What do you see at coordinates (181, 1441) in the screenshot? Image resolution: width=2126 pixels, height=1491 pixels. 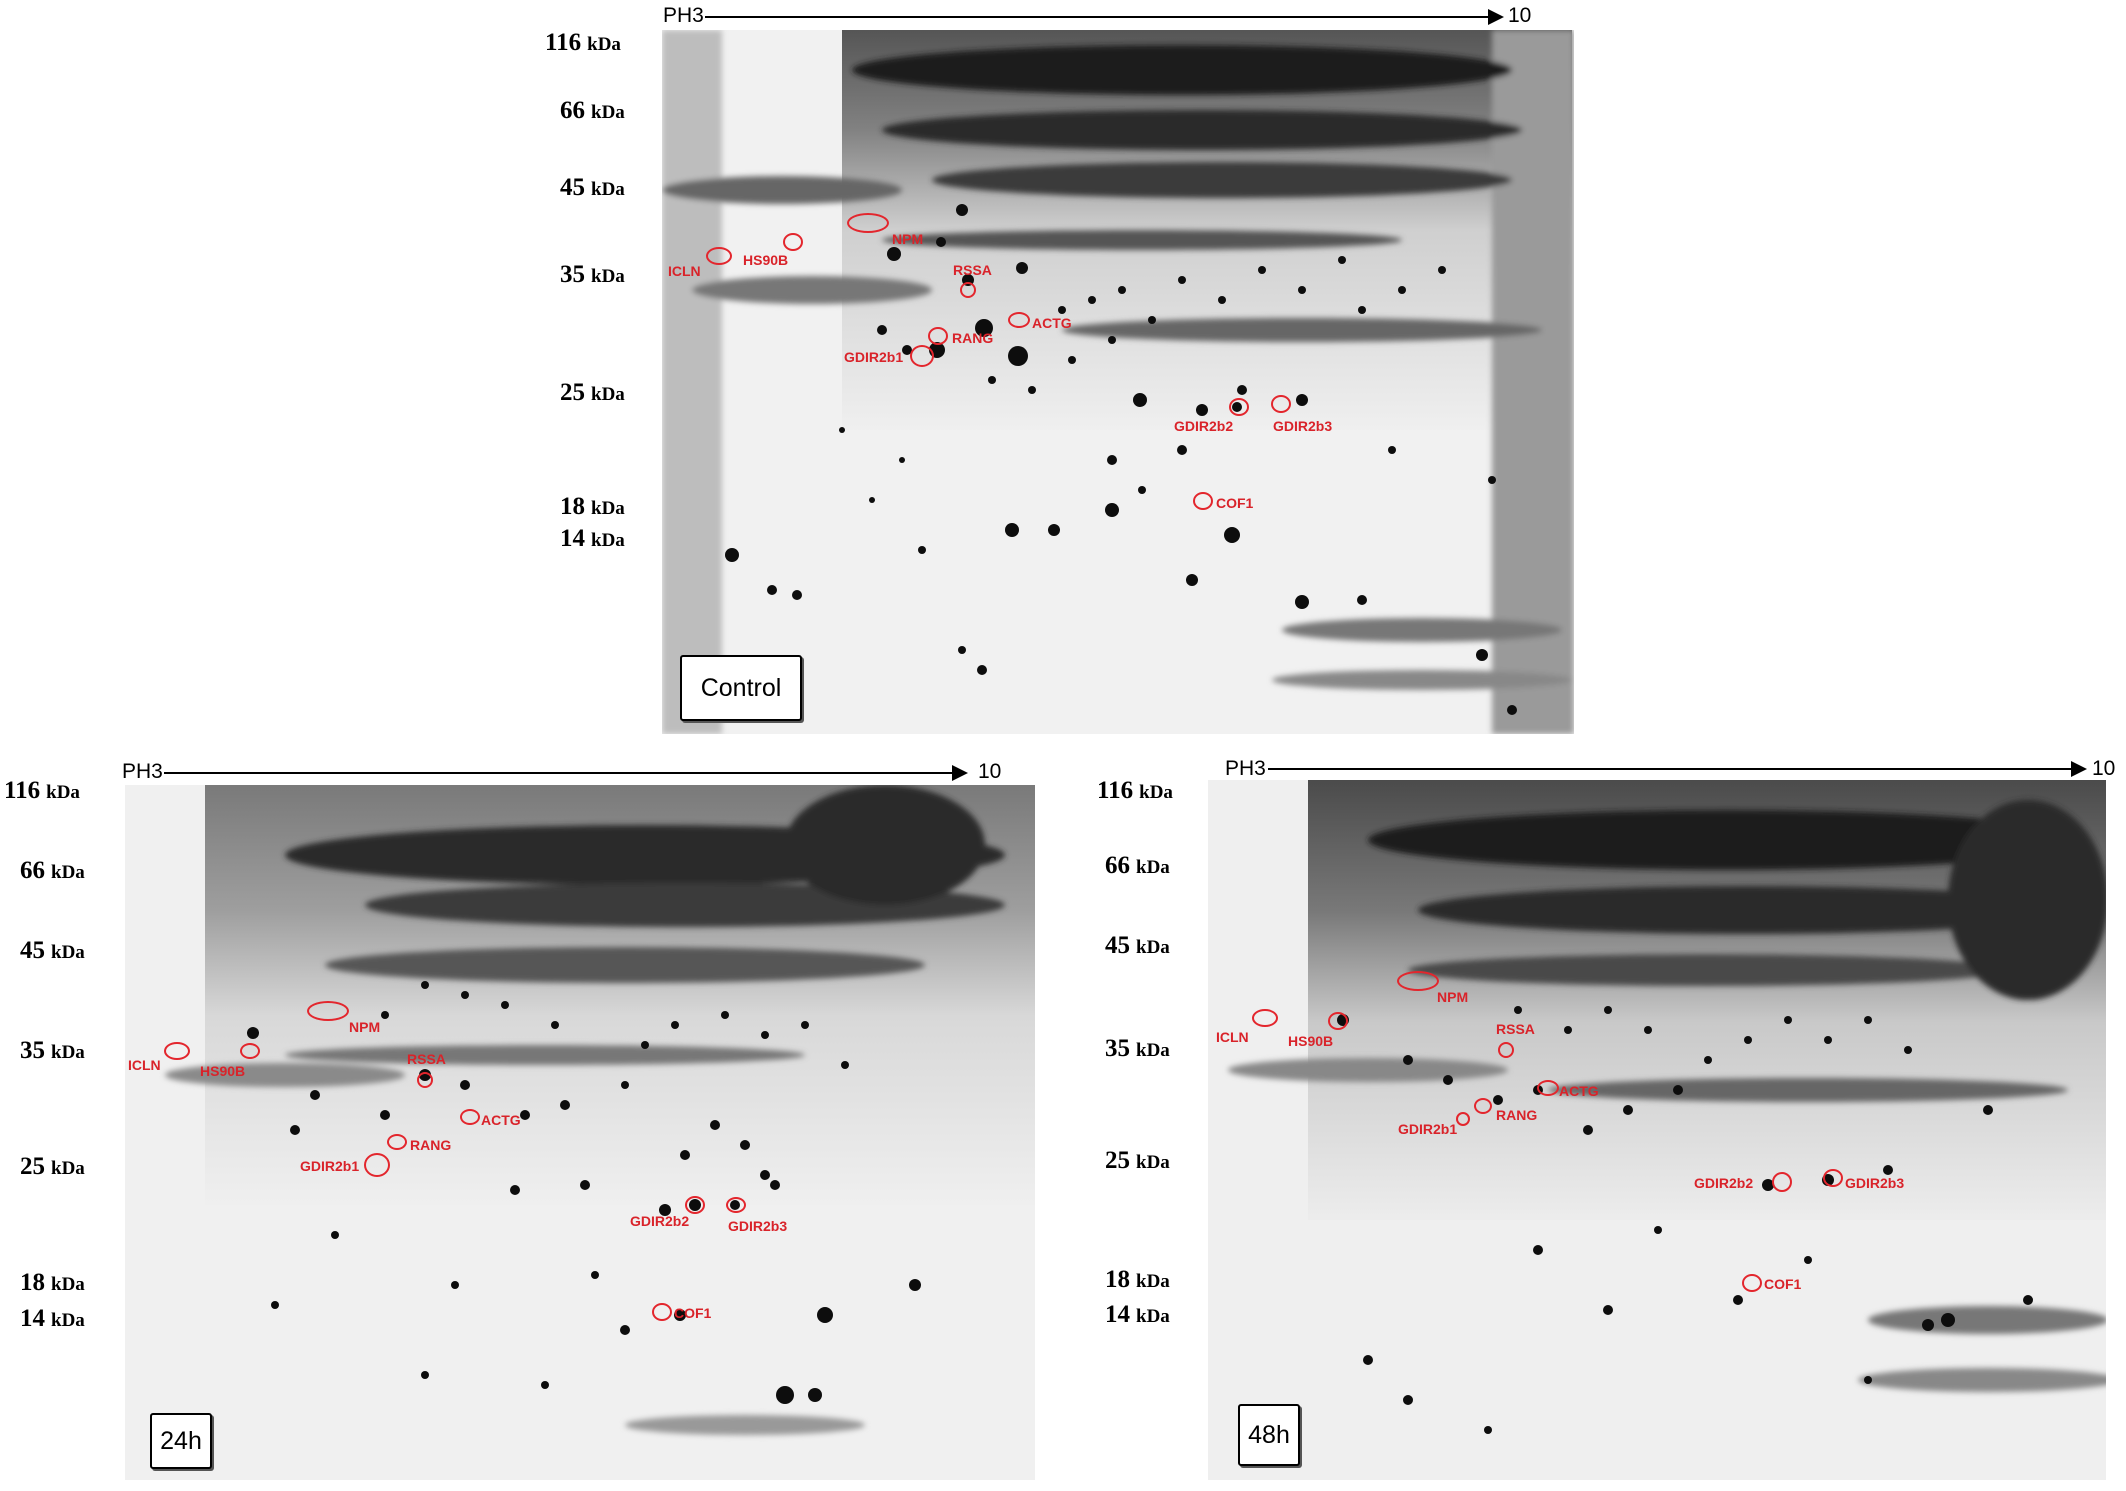 I see `condition-label-24h: 24h` at bounding box center [181, 1441].